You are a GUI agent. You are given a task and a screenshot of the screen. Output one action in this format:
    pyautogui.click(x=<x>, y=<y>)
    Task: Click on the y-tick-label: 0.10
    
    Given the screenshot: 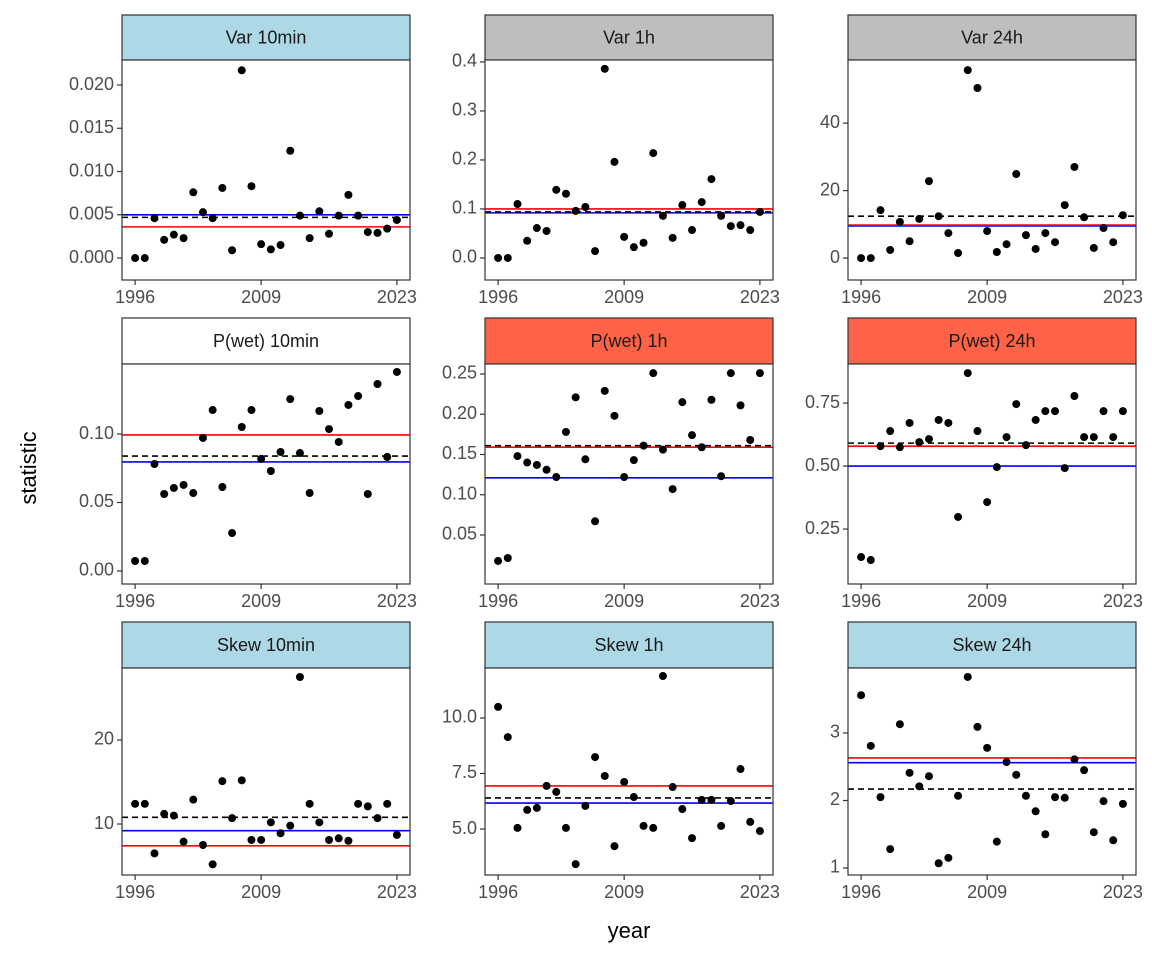 What is the action you would take?
    pyautogui.click(x=96, y=433)
    